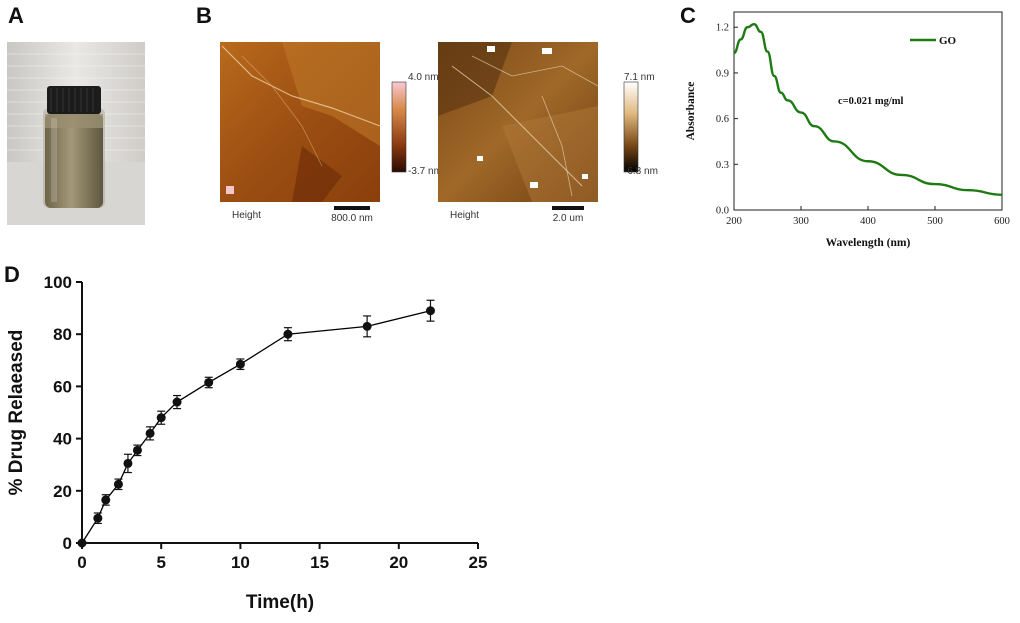  Describe the element at coordinates (935, 221) in the screenshot. I see `uv-x-tick-label: 500` at that location.